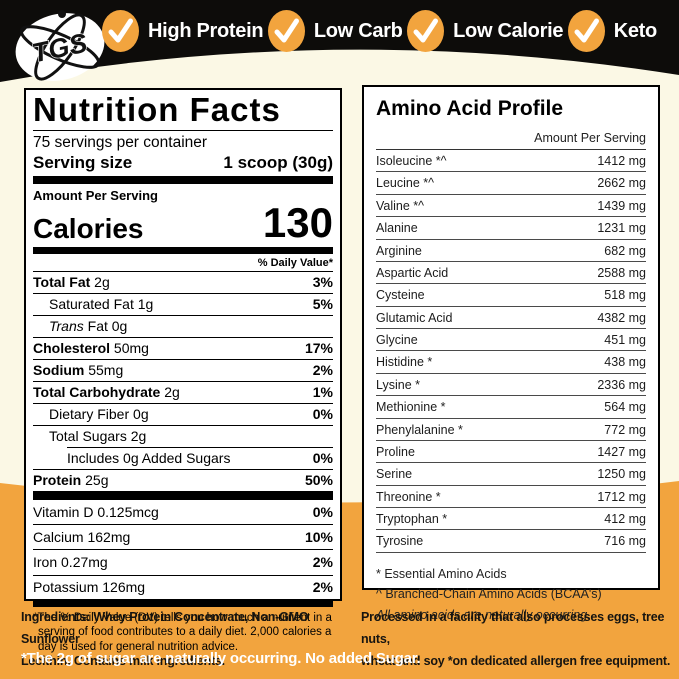  I want to click on row-potassium: Potassium 126mg 2%, so click(183, 588).